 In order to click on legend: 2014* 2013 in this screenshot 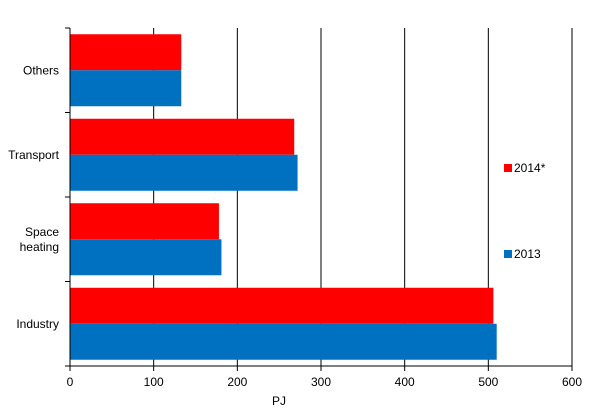, I will do `click(525, 211)`.